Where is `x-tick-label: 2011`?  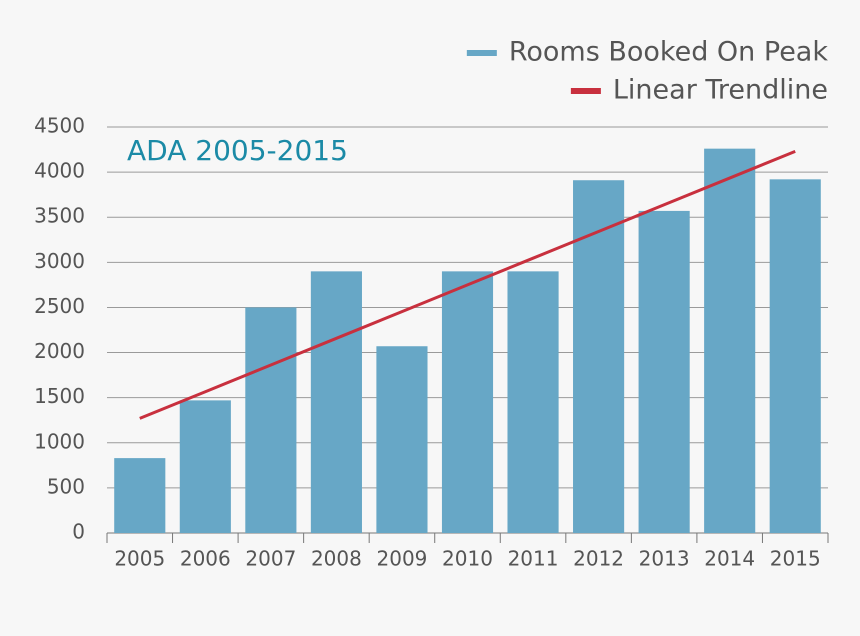 x-tick-label: 2011 is located at coordinates (533, 559).